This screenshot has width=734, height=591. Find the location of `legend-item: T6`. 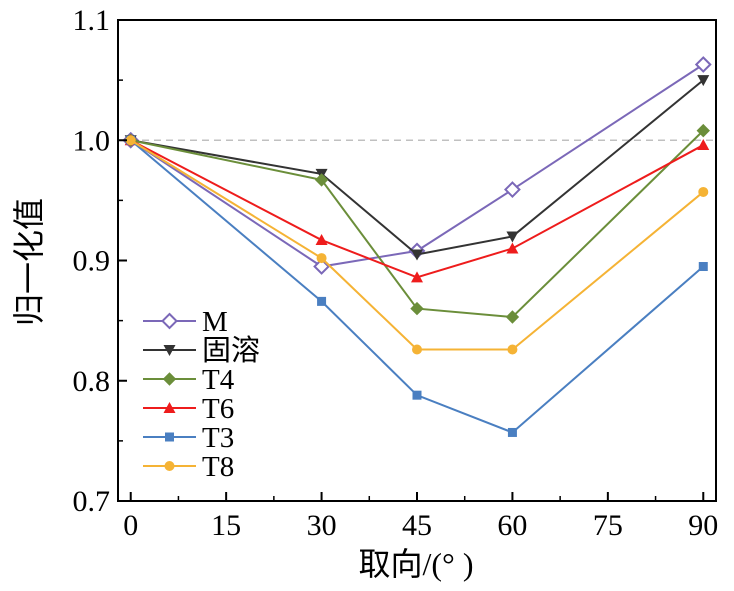

legend-item: T6 is located at coordinates (188, 409).